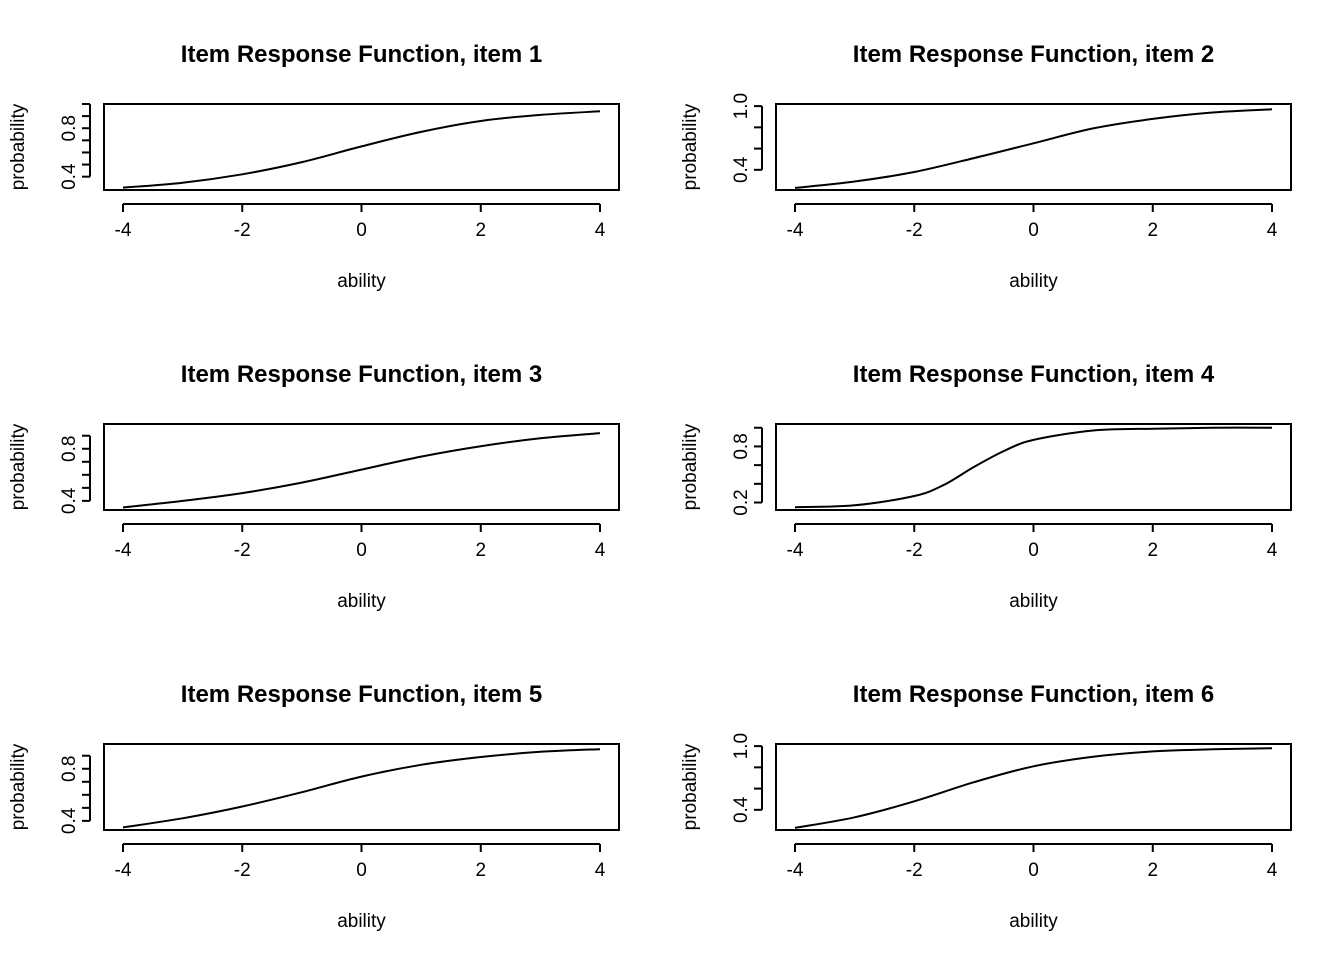 The image size is (1344, 960). I want to click on chart-title: Item Response Function, item 2, so click(1033, 54).